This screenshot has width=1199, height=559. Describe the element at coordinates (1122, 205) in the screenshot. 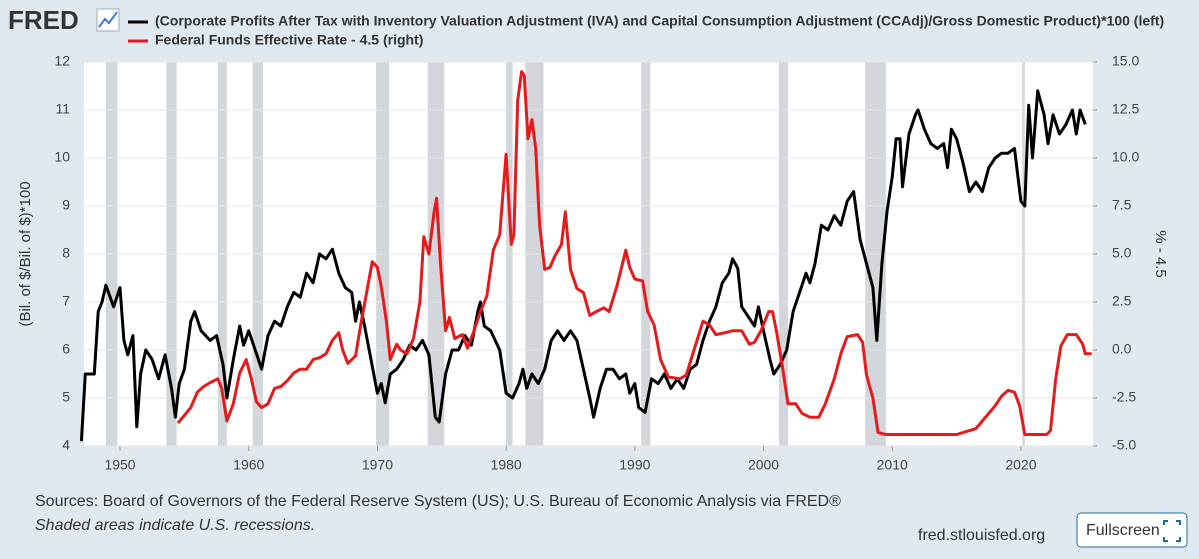

I see `y2-tick-label: 7.5` at that location.